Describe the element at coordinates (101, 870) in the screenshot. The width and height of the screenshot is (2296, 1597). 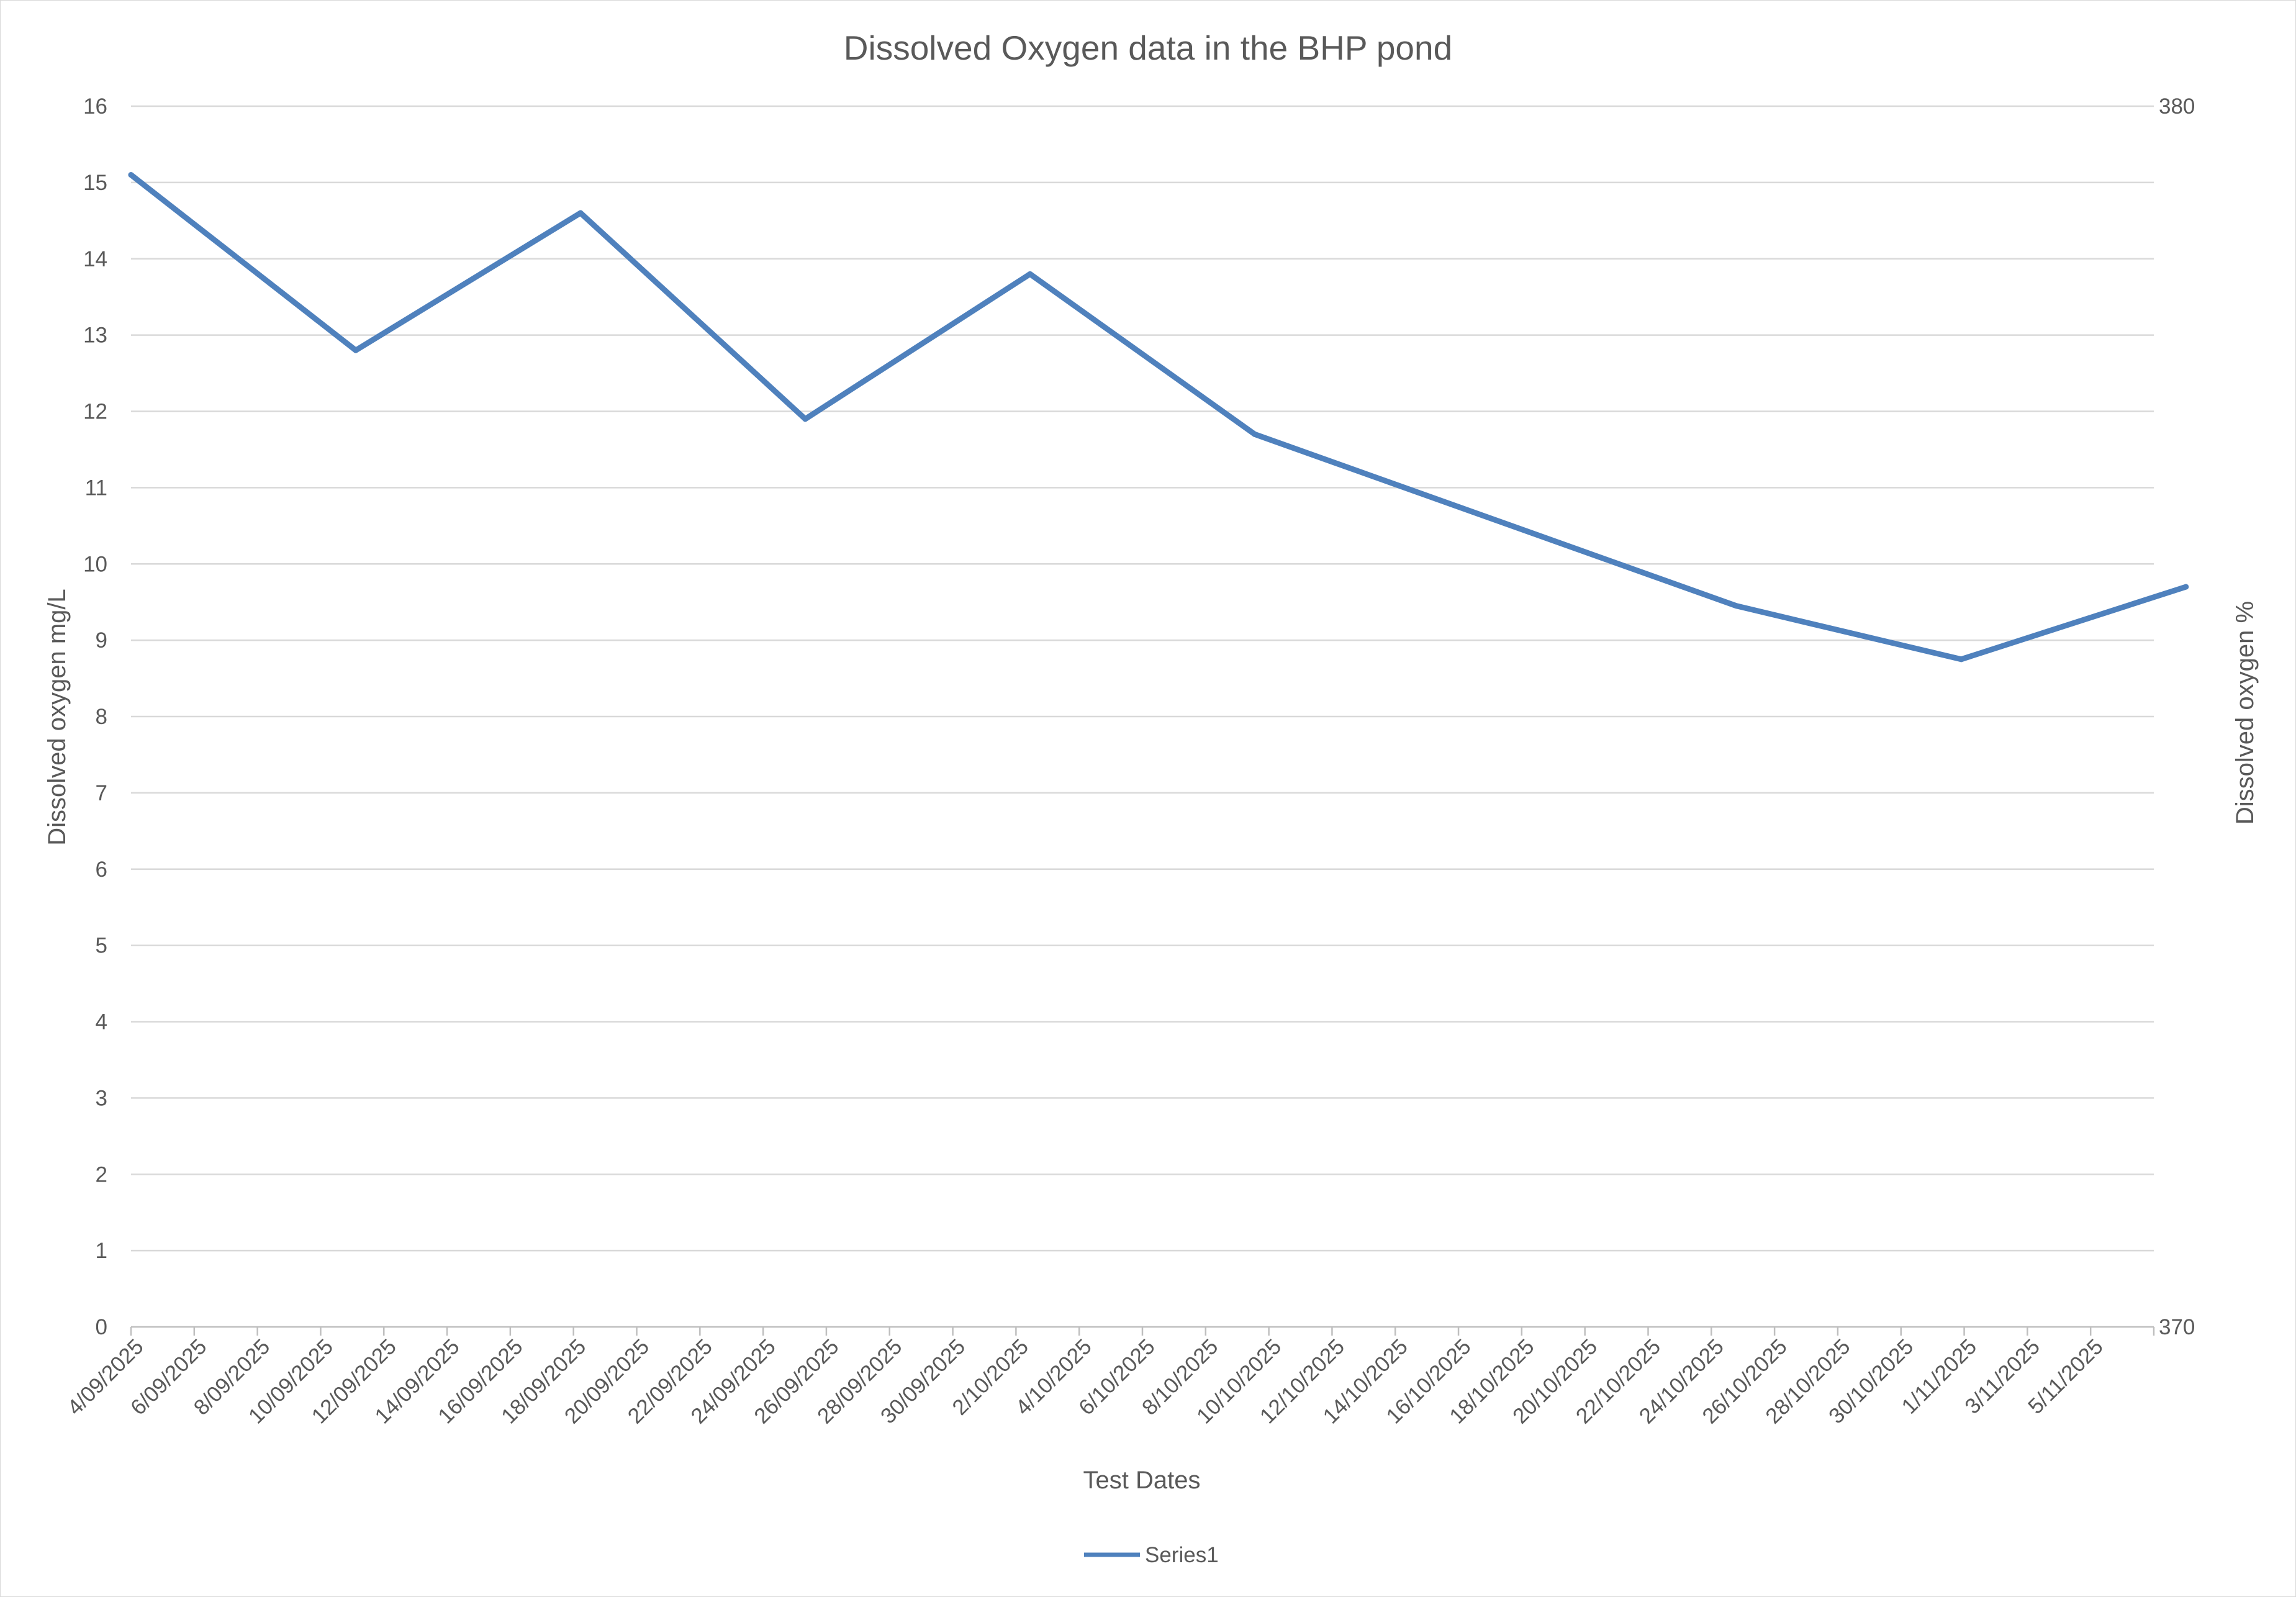
I see `y-tick-label: 6` at that location.